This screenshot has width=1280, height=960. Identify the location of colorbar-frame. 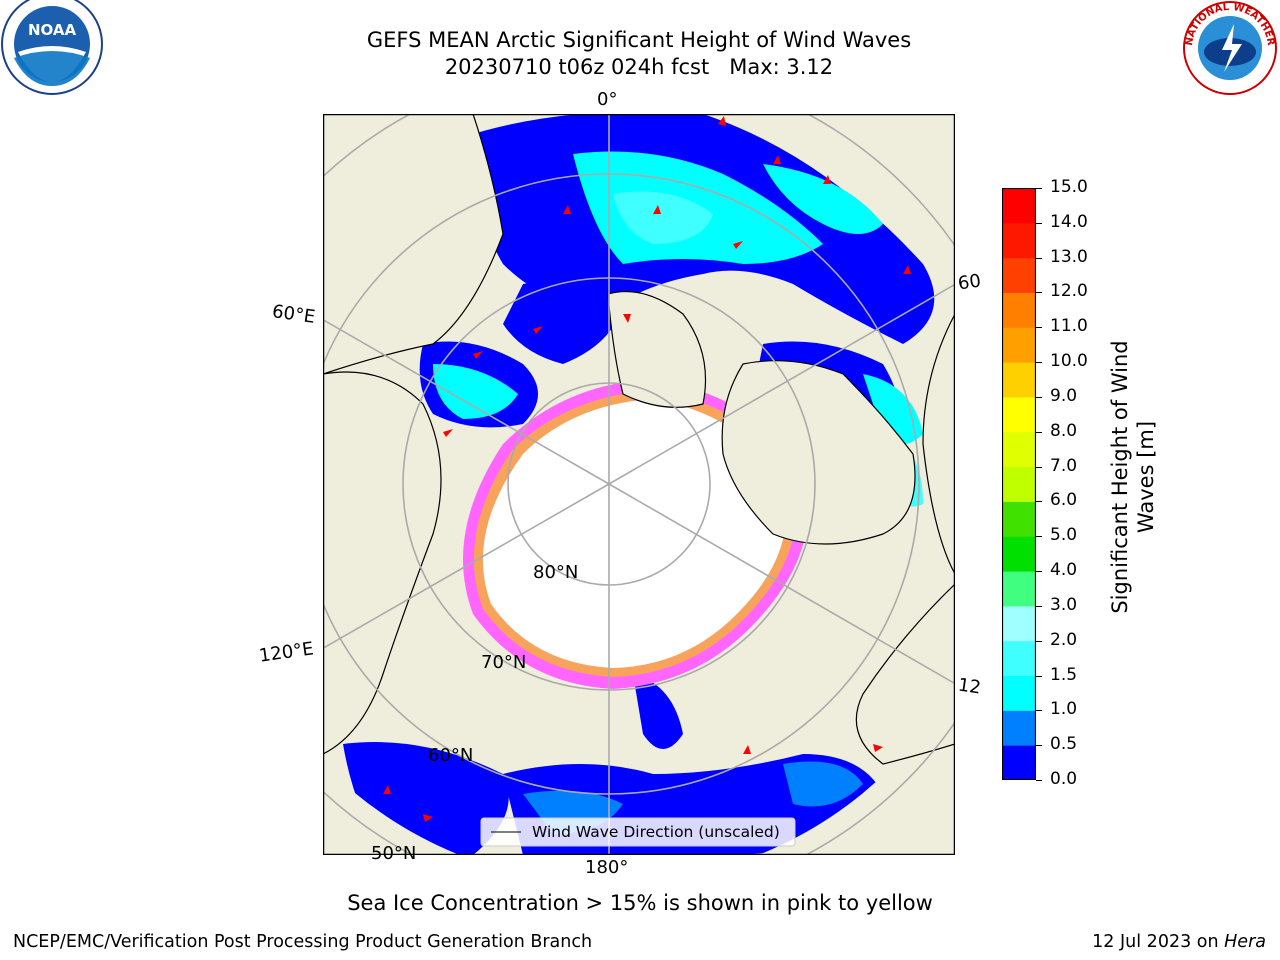
(1019, 484).